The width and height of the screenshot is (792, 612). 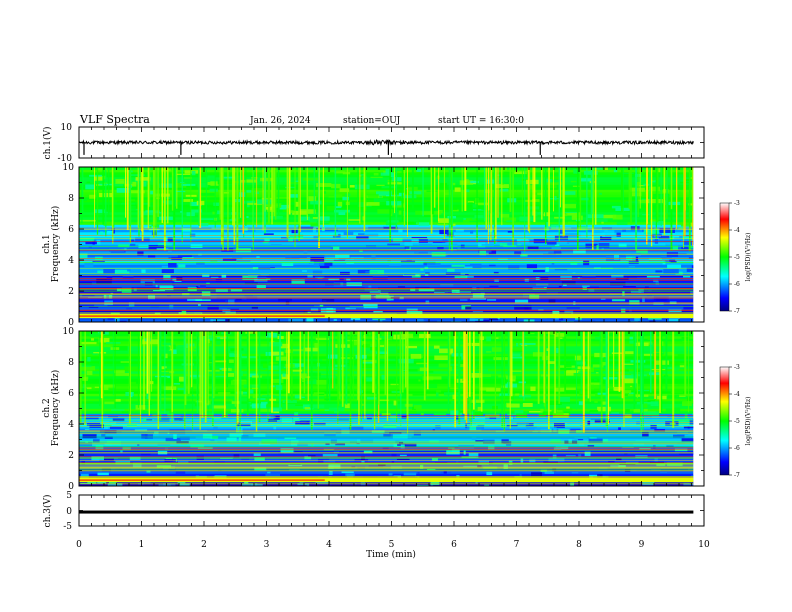 What do you see at coordinates (724, 421) in the screenshot?
I see `ch2-colorbar-gradient` at bounding box center [724, 421].